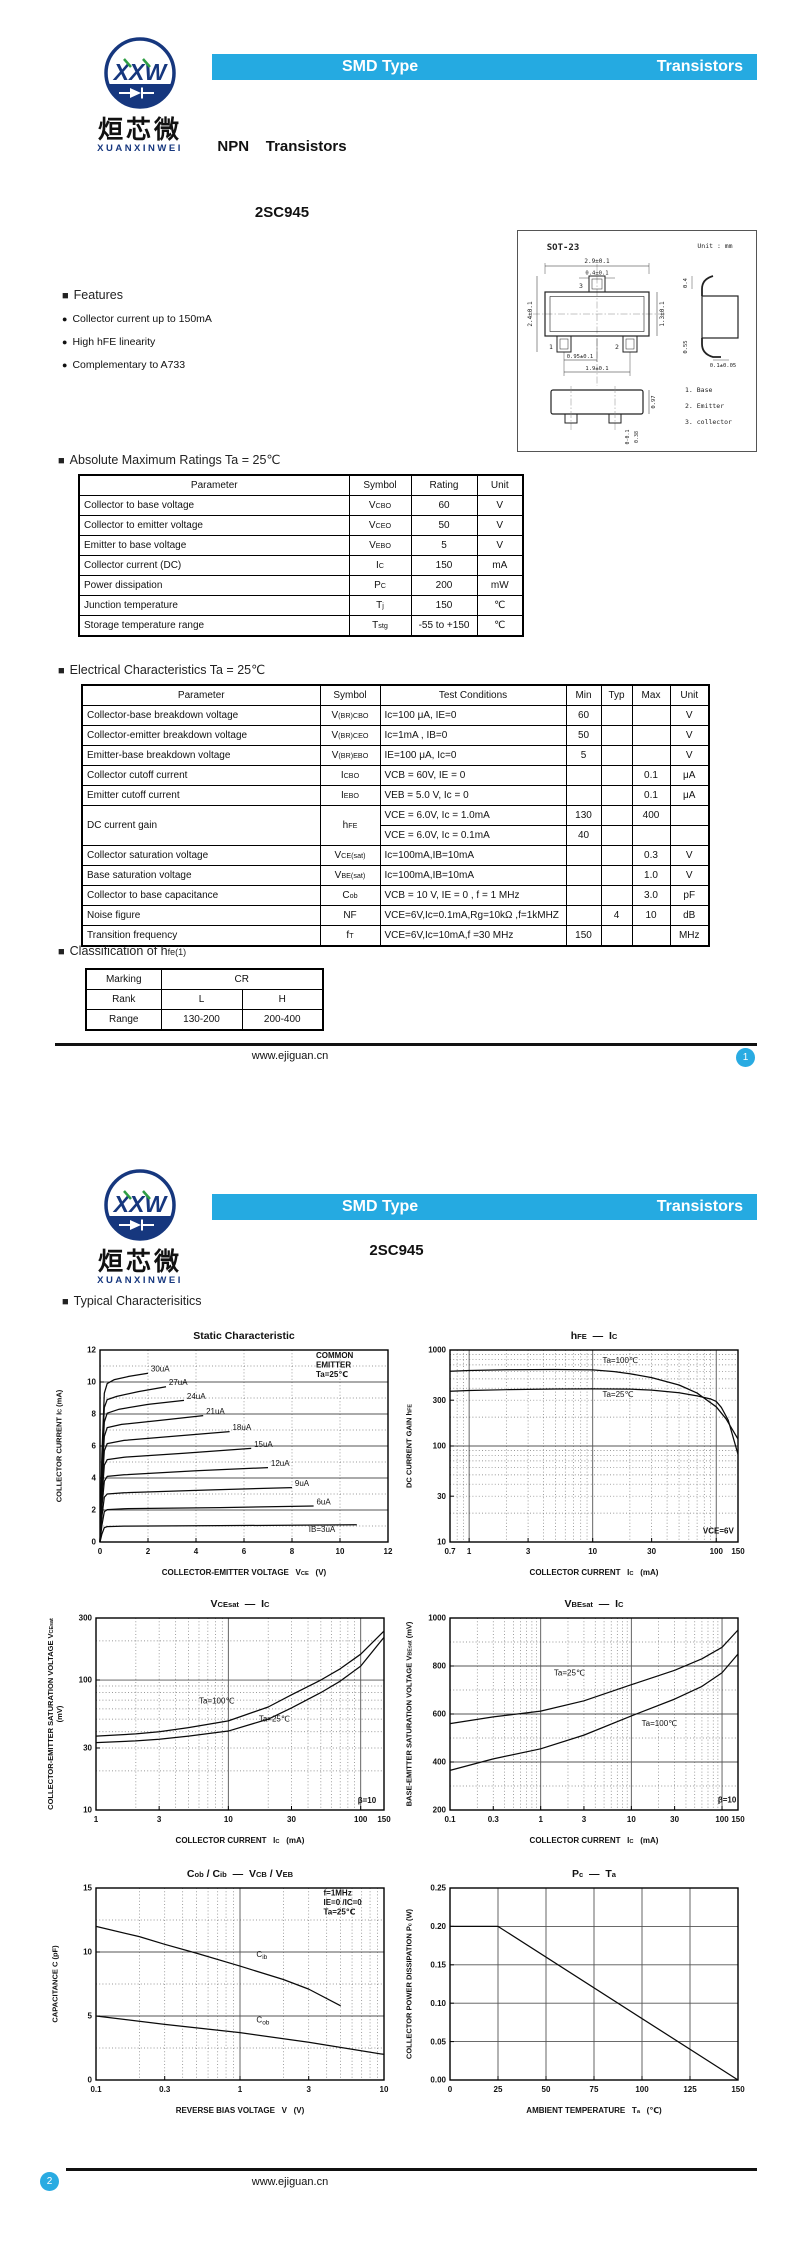 Image resolution: width=793 pixels, height=2244 pixels. I want to click on svg-text: 300, so click(86, 1618).